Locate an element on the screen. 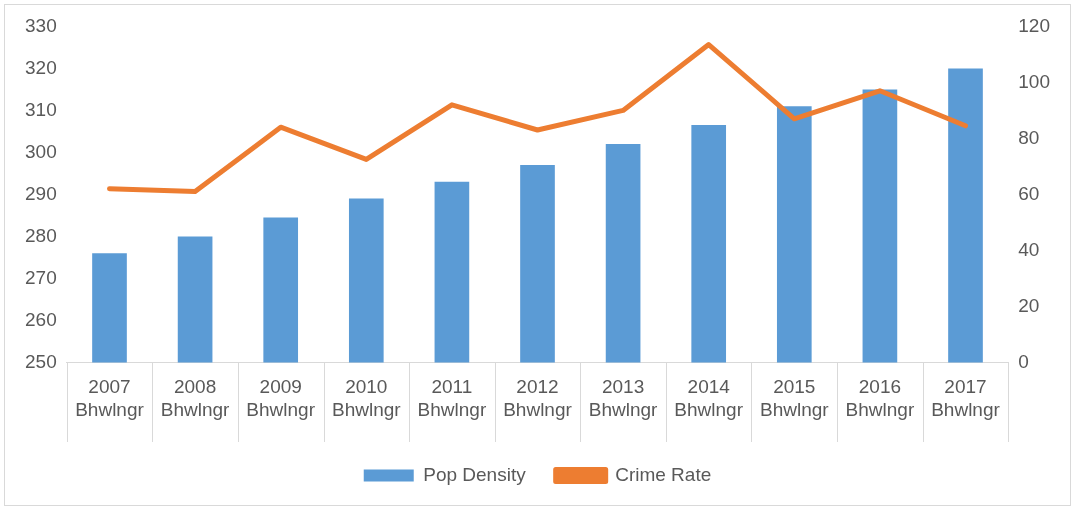 Image resolution: width=1075 pixels, height=510 pixels. y-tick-label: 310 is located at coordinates (41, 109).